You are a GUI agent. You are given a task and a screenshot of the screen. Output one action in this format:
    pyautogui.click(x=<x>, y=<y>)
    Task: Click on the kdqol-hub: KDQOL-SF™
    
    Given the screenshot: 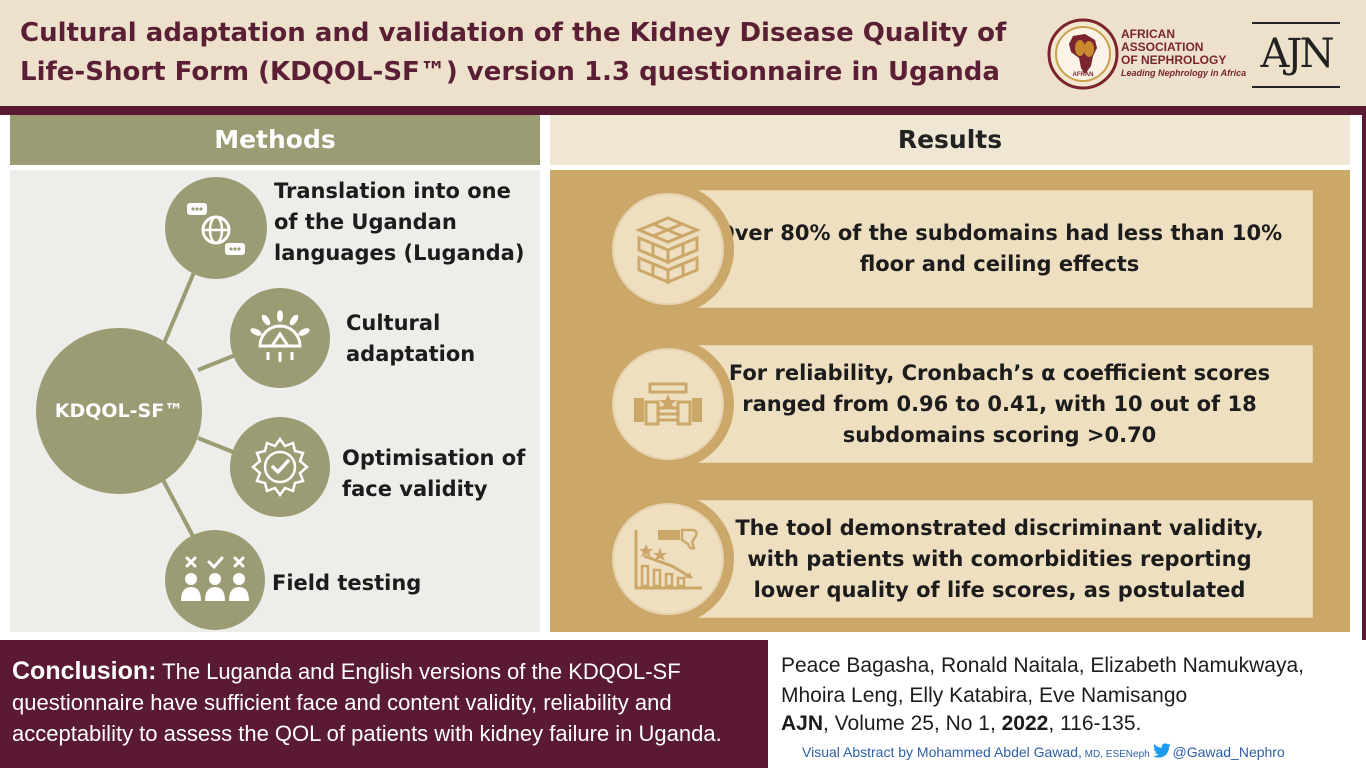 What is the action you would take?
    pyautogui.click(x=119, y=411)
    